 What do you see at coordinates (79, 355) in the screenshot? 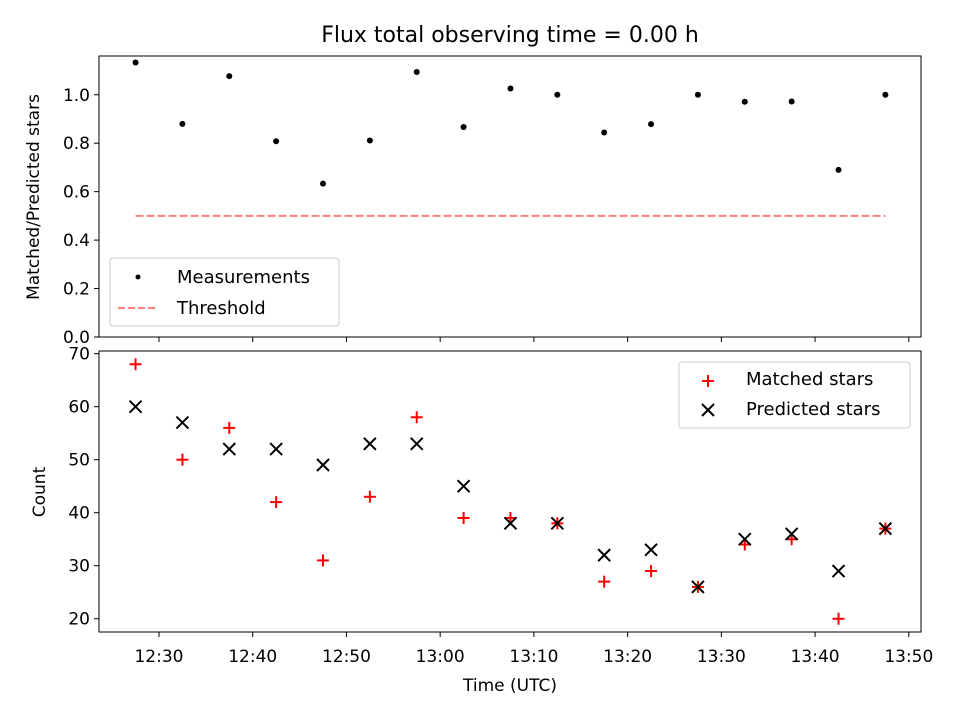
I see `bottom-y-tick-label: 70` at bounding box center [79, 355].